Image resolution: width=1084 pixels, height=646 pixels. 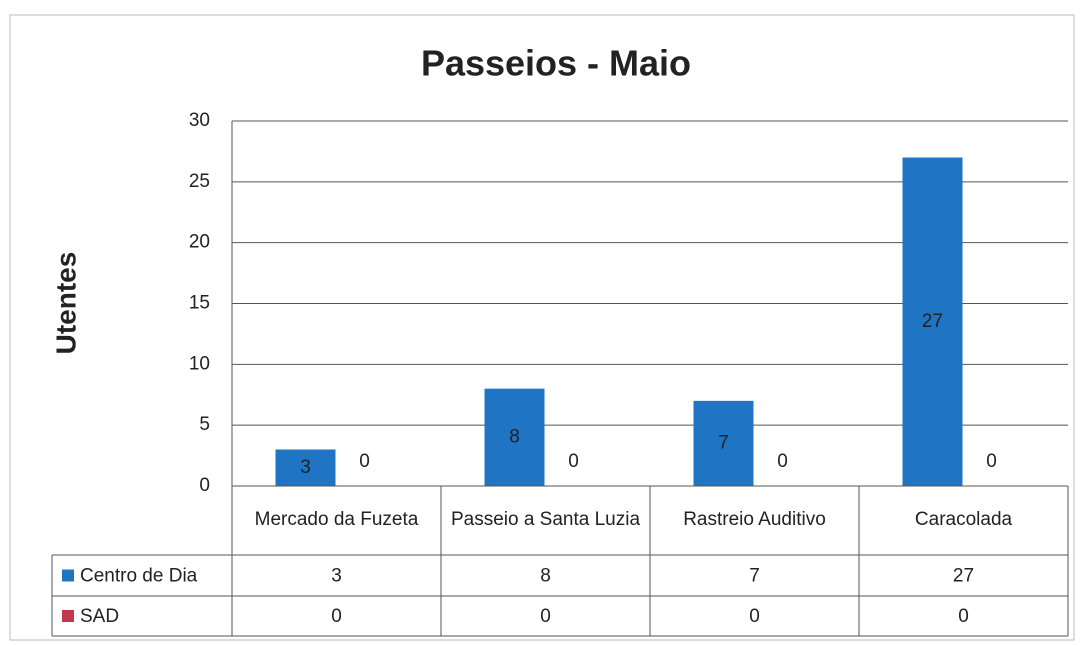 I want to click on y-tick-label: 0, so click(x=204, y=485).